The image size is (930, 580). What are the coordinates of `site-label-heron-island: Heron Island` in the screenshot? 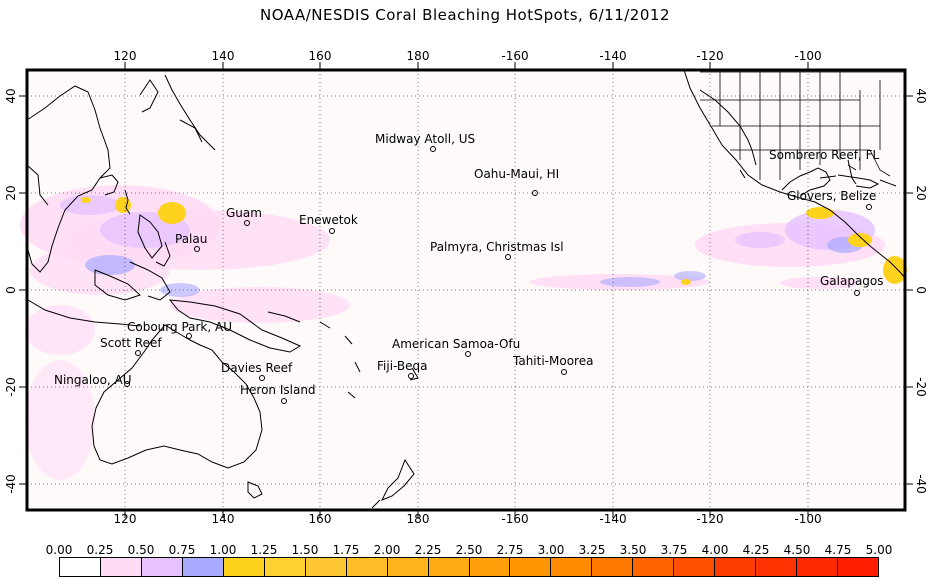 It's located at (278, 390).